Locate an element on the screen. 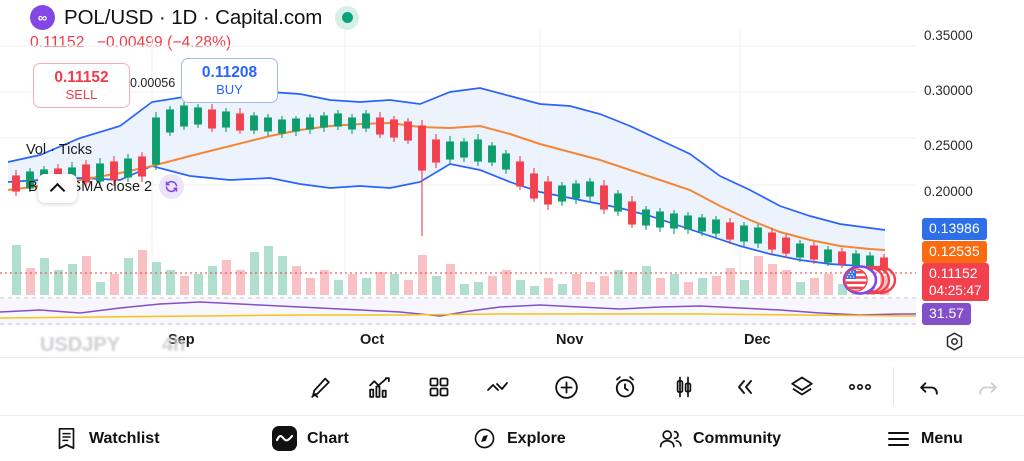  plus-circle-icon is located at coordinates (566, 387).